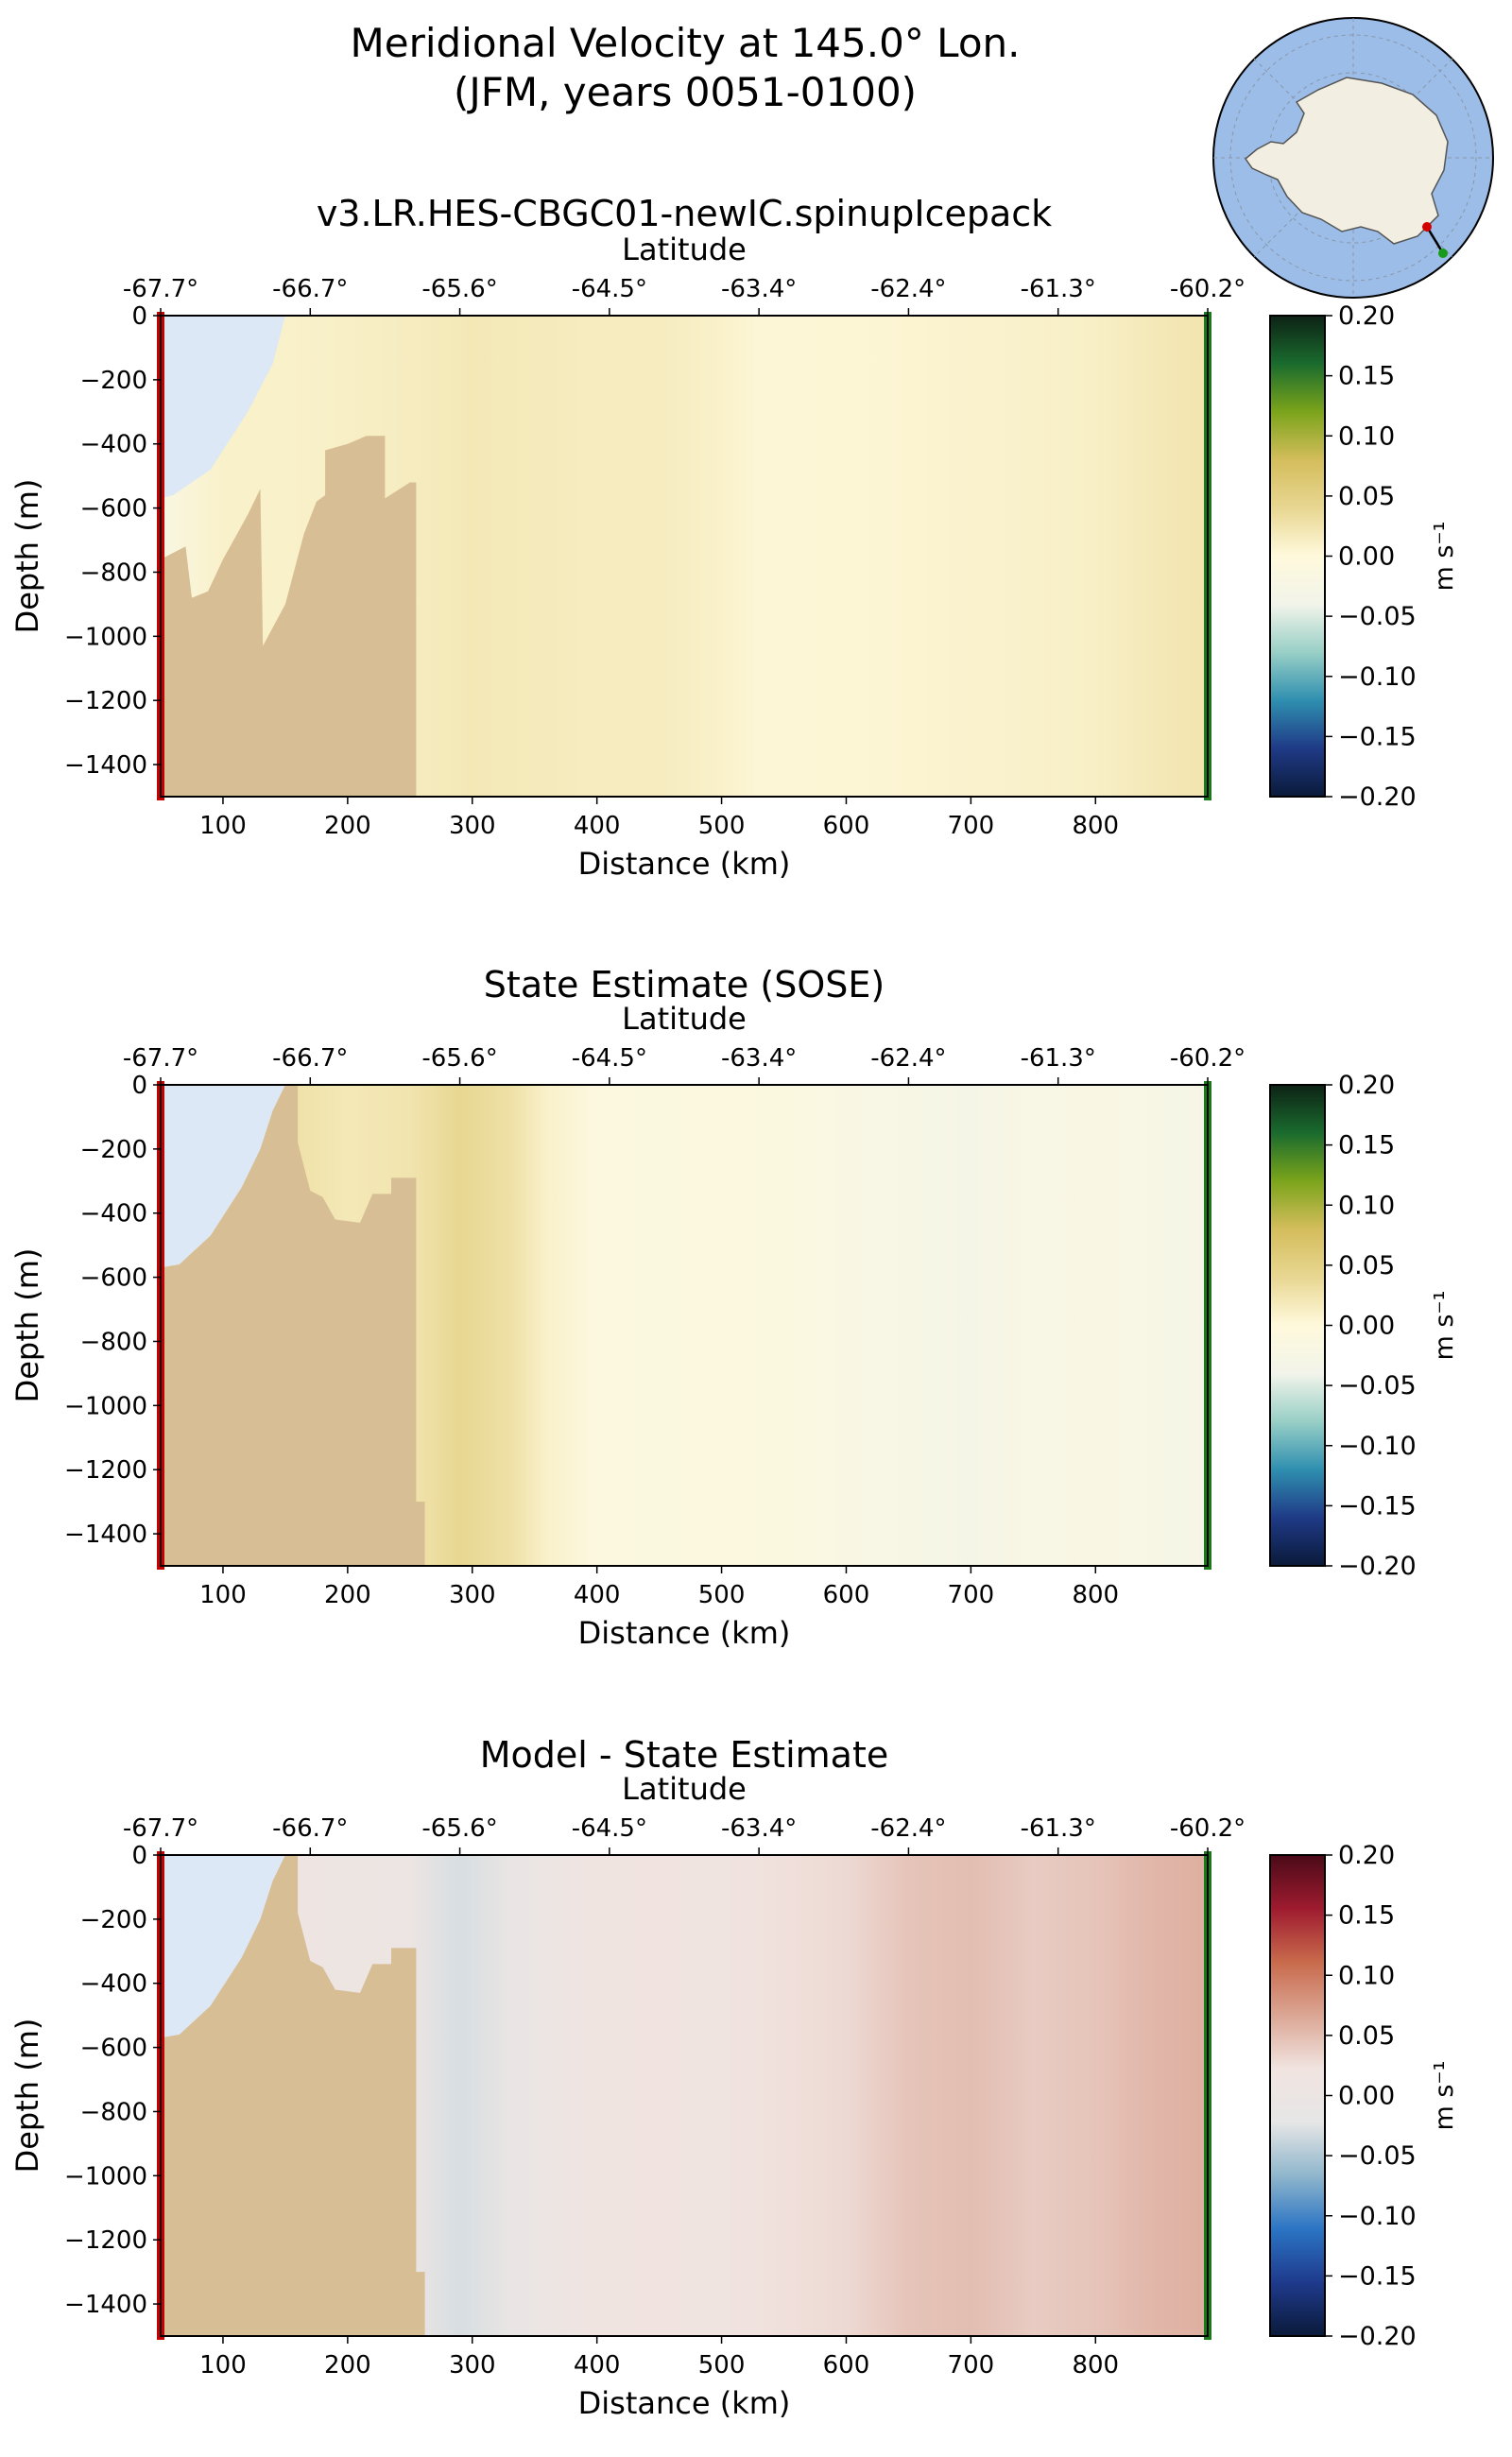 The height and width of the screenshot is (2457, 1512). I want to click on lat-tick-label: -60.2°, so click(1208, 1828).